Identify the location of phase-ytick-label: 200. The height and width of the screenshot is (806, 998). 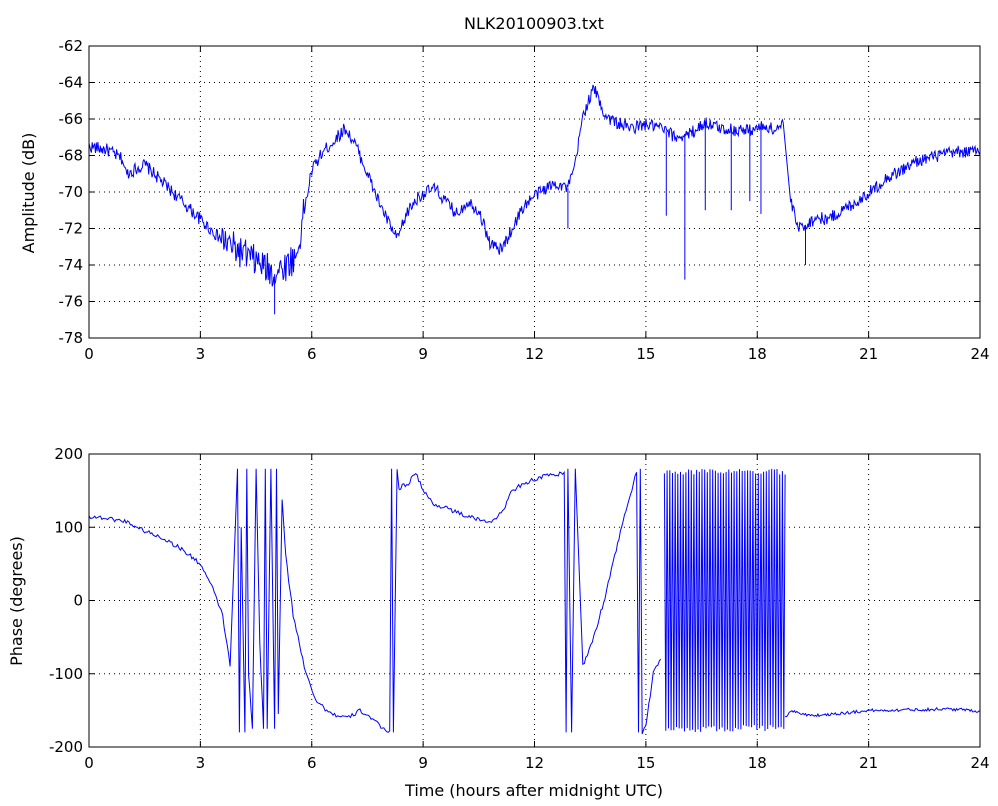
(68, 454).